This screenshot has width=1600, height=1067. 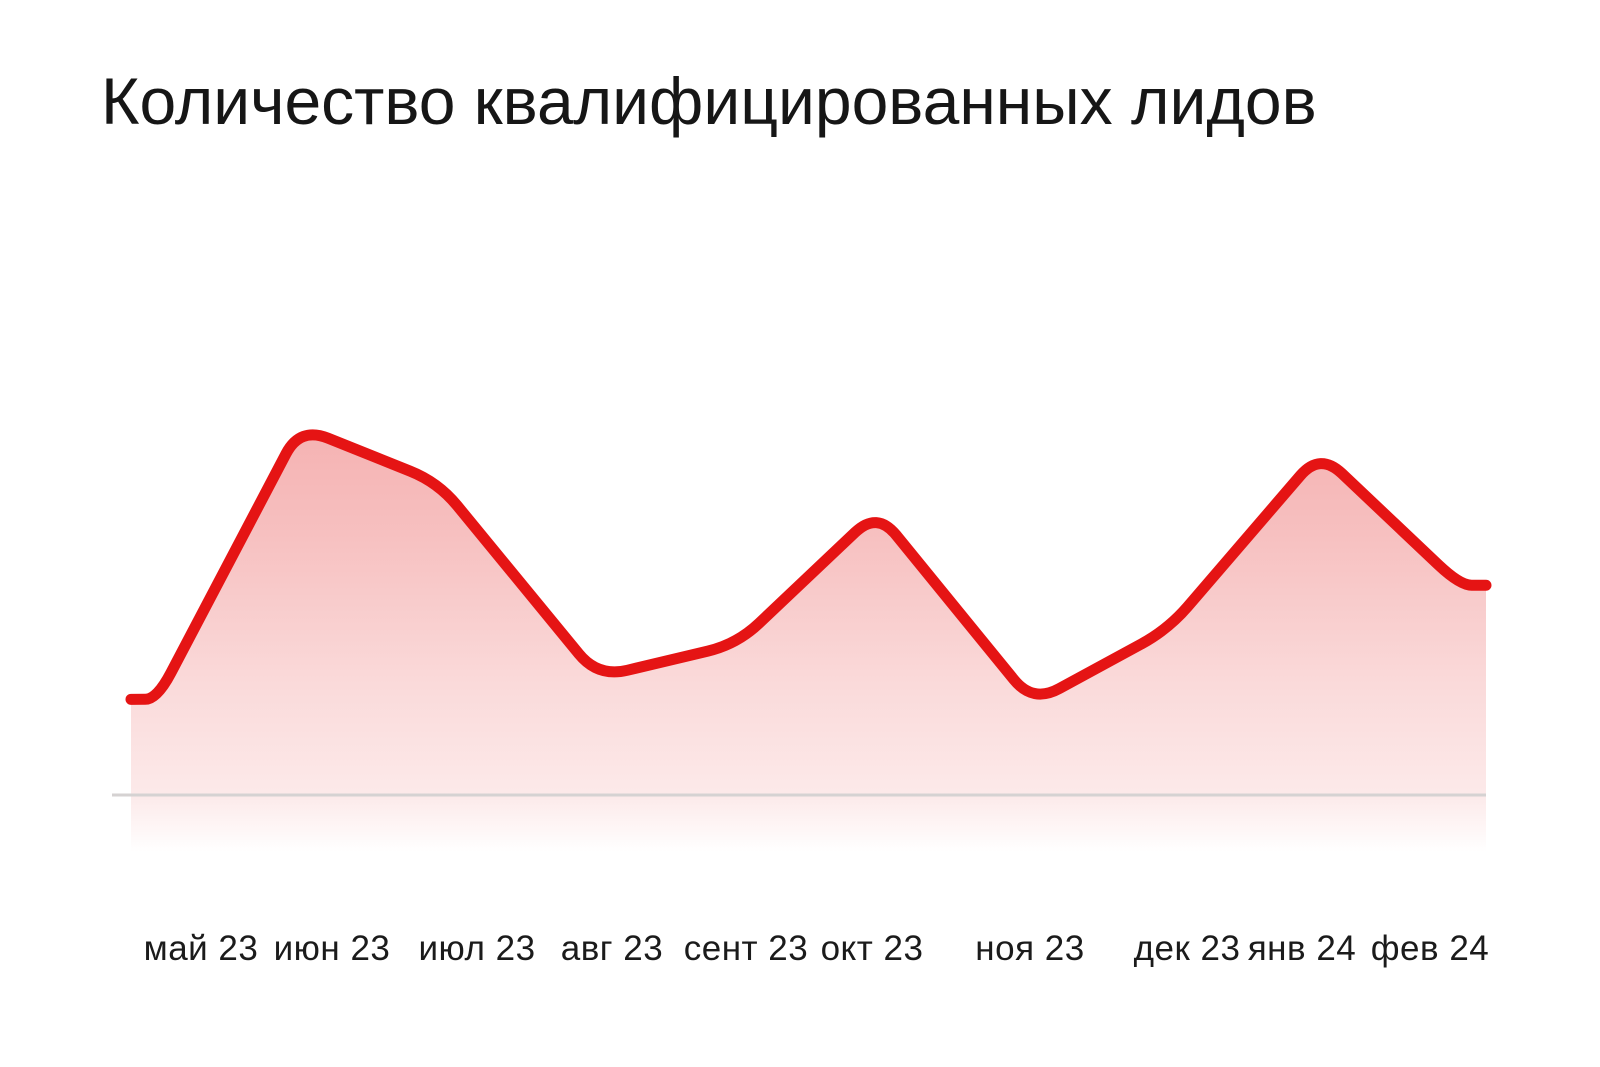 I want to click on x-axis-label: дек 23, so click(x=1187, y=948).